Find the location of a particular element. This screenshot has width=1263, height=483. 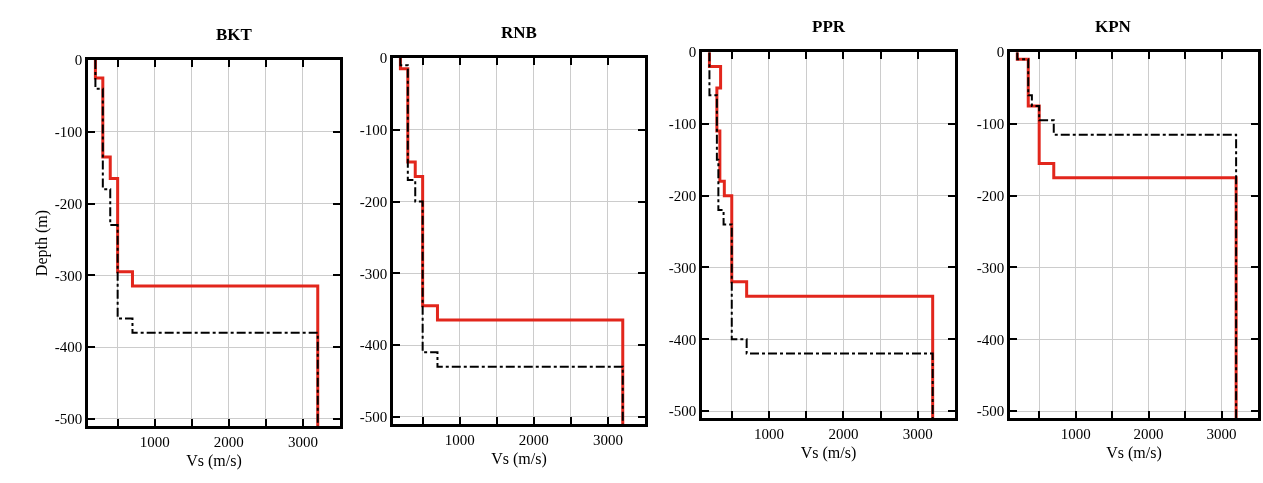

chart-title: PPR is located at coordinates (829, 26).